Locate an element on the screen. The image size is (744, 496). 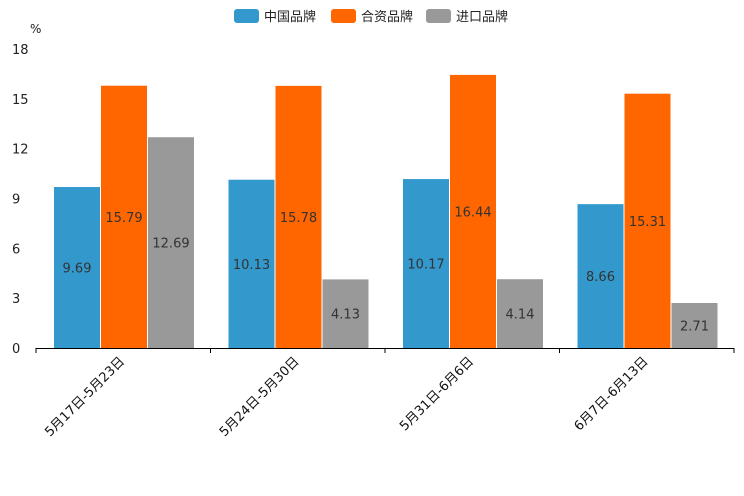
y-axis: 0 3 6 9 12 15 18 is located at coordinates (20, 200).